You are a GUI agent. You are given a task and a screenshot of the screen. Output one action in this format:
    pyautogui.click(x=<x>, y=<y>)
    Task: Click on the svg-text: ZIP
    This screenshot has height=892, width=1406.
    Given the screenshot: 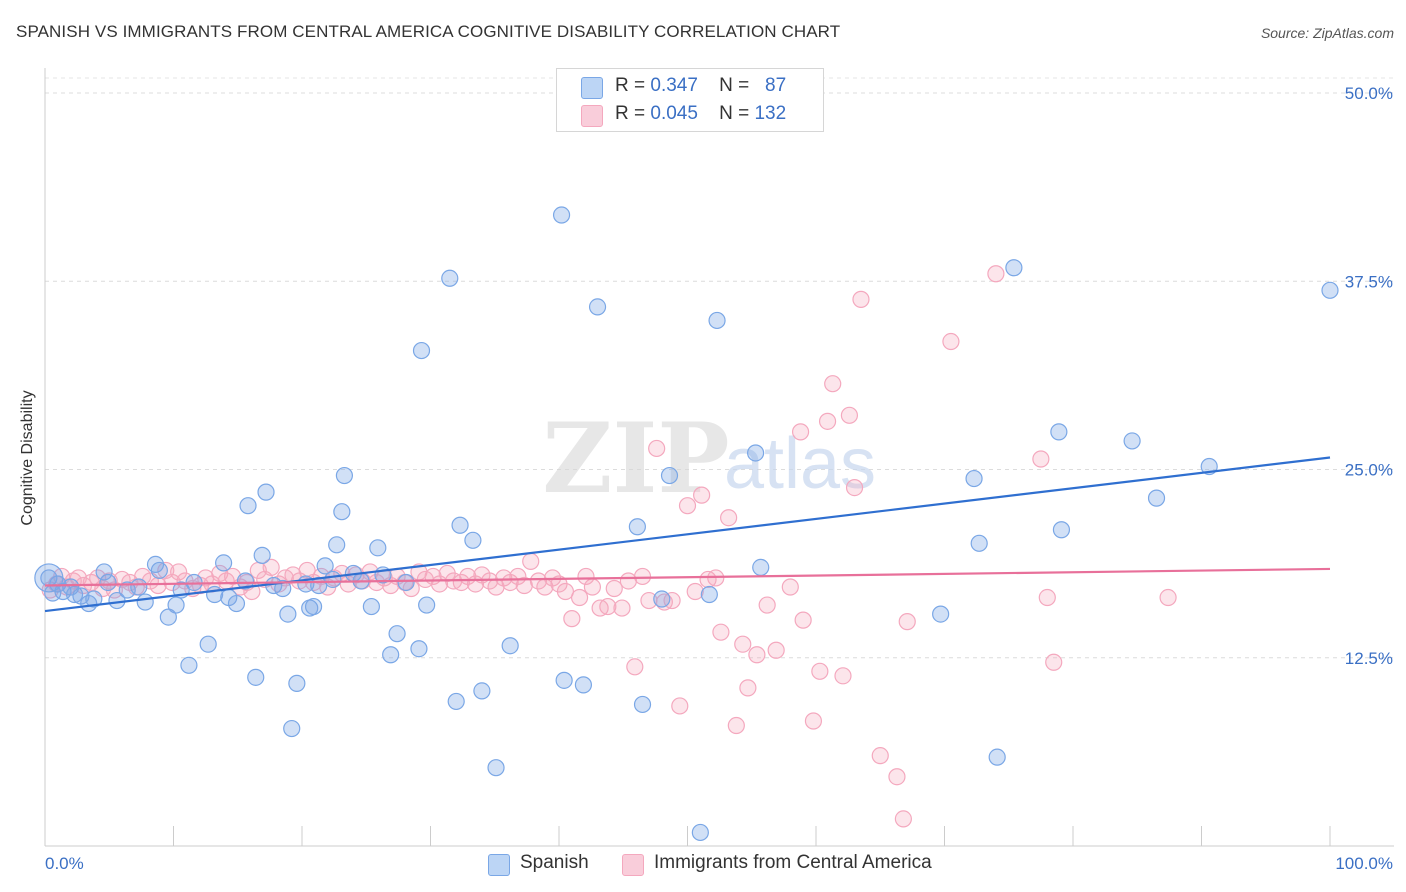 What is the action you would take?
    pyautogui.click(x=635, y=458)
    